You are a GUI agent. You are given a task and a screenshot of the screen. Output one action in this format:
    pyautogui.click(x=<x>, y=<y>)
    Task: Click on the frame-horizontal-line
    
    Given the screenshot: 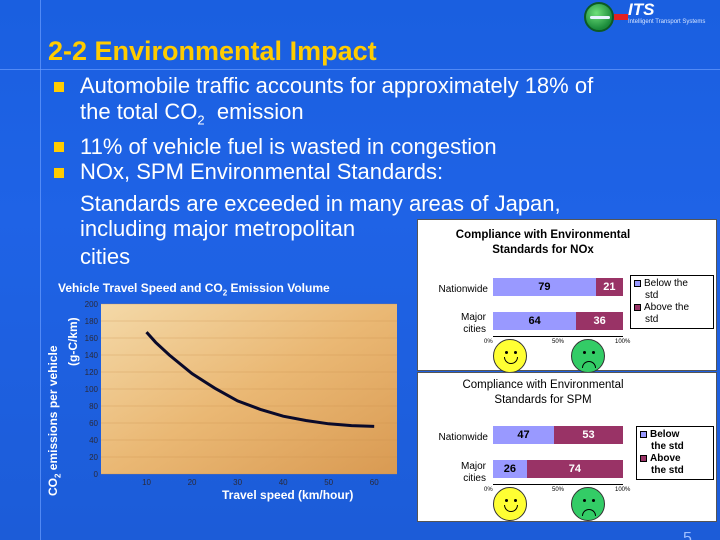 What is the action you would take?
    pyautogui.click(x=360, y=69)
    